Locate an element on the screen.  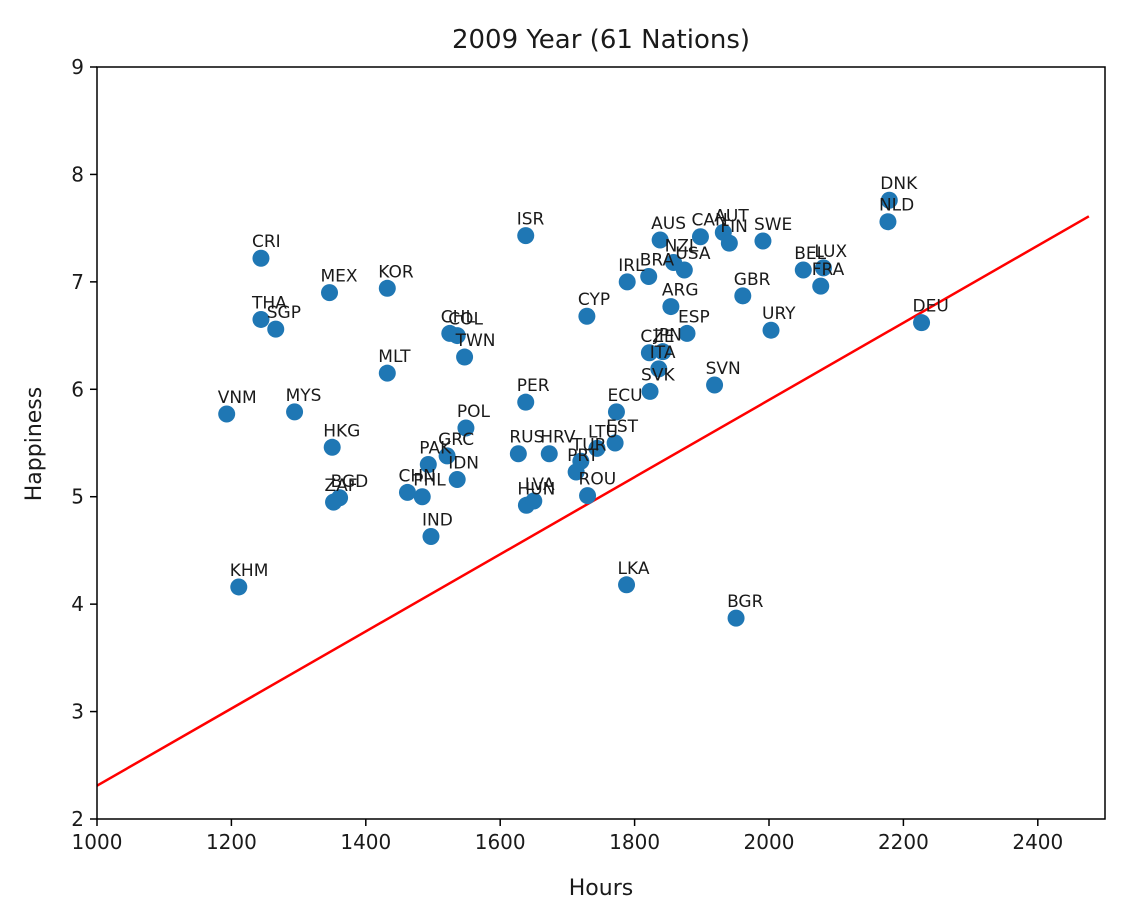
y-tick-label: 3 is located at coordinates (77, 712).